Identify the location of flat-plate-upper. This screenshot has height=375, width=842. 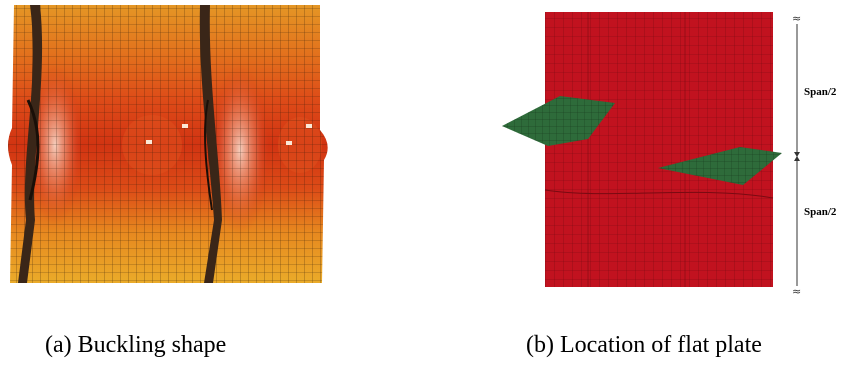
(558, 121).